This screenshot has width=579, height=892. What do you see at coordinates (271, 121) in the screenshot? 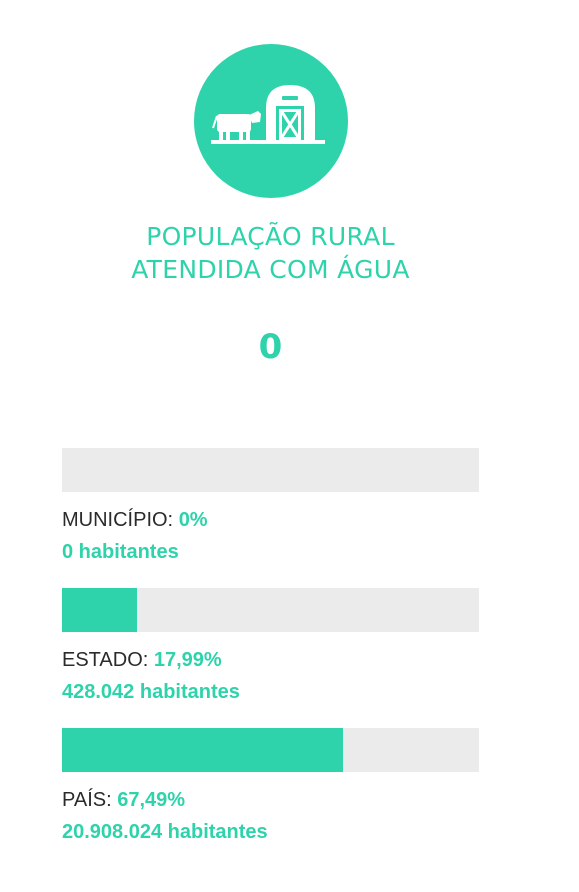
I see `farm-barn-cow-icon` at bounding box center [271, 121].